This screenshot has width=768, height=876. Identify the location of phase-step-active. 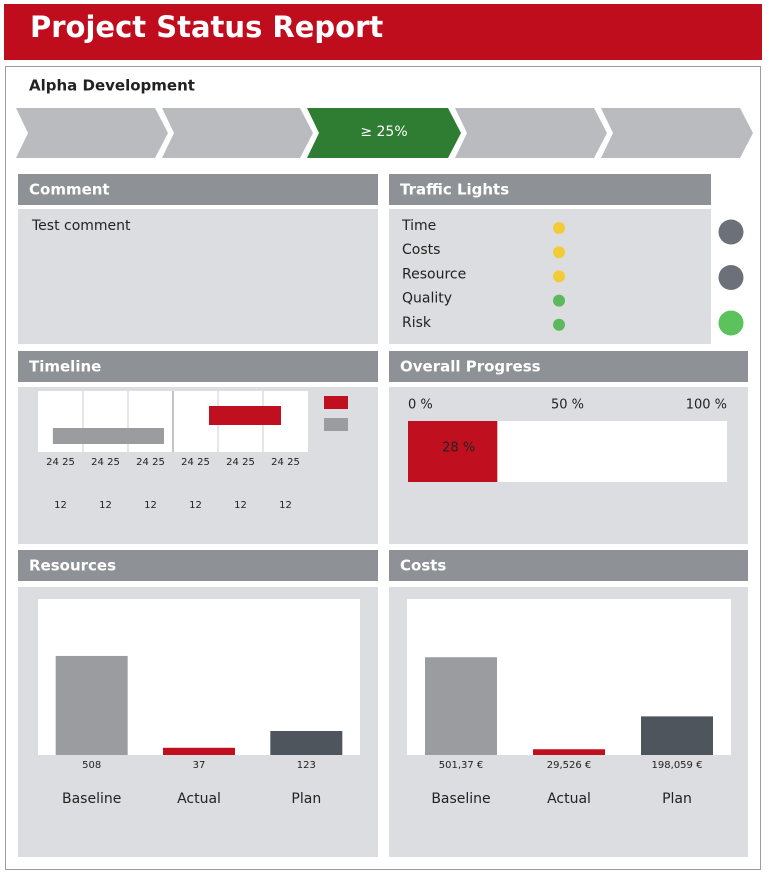
(384, 133).